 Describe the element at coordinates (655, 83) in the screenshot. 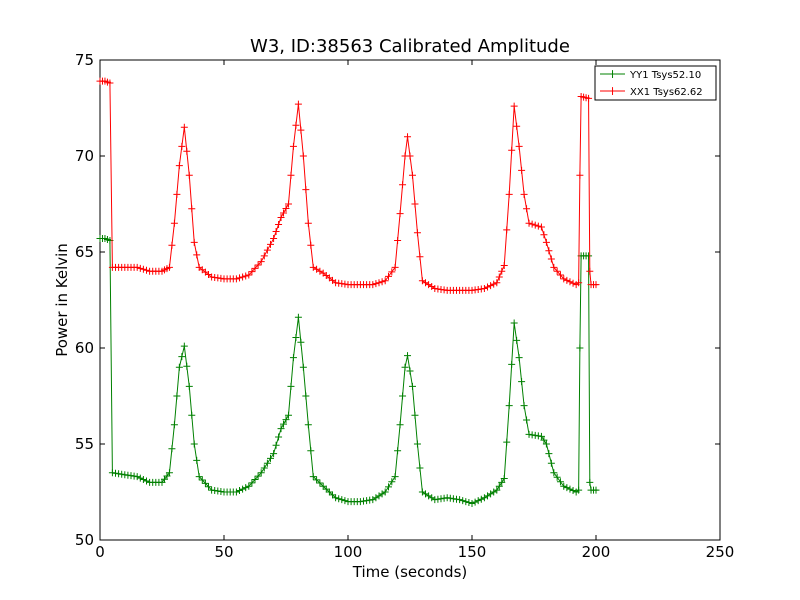

I see `legend: + YY1 Tsys52.10 + XX1 Tsys62.62` at that location.